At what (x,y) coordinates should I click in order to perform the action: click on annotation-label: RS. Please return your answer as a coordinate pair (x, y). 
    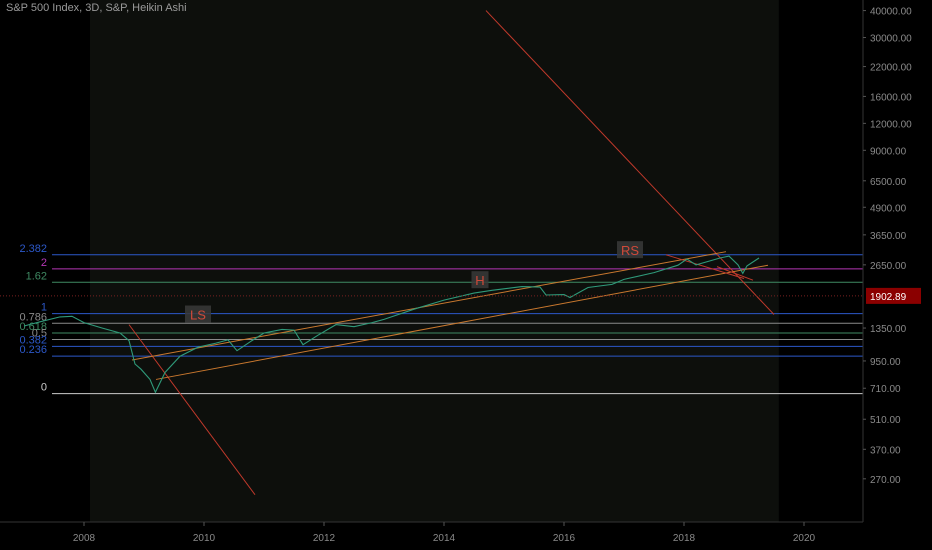
    Looking at the image, I should click on (630, 250).